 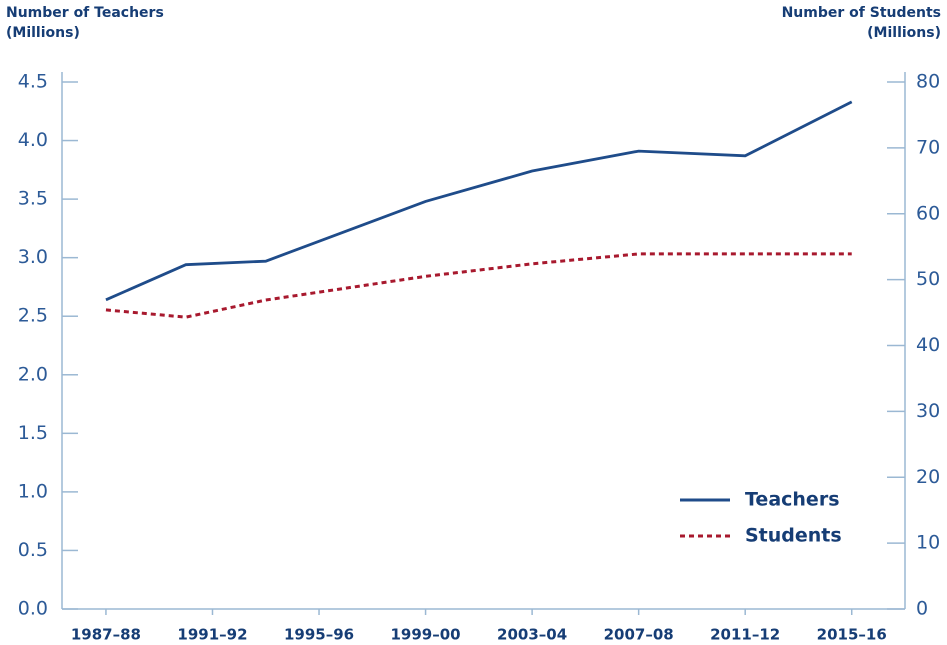 What do you see at coordinates (33, 609) in the screenshot?
I see `y-tick-label: 0.0` at bounding box center [33, 609].